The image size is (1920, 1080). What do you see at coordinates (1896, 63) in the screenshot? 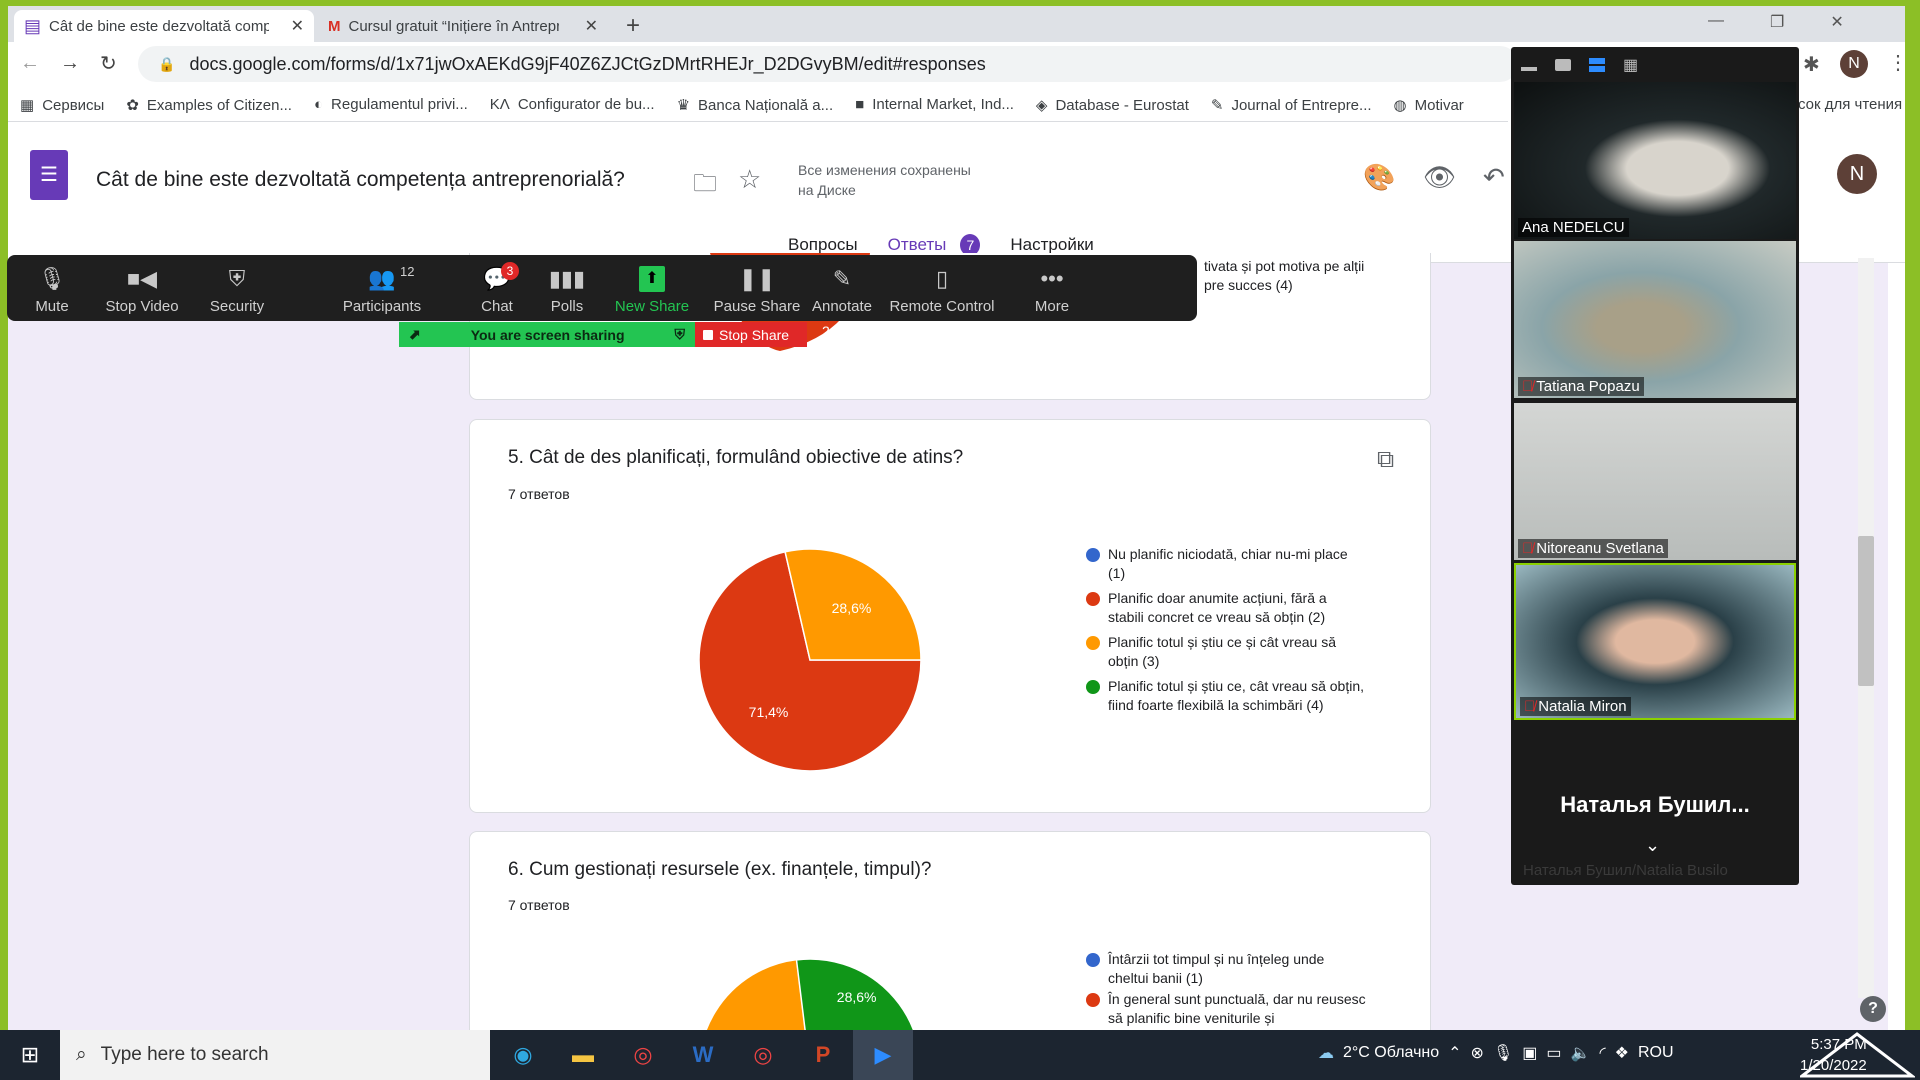
I see `menu-icon: ⋮` at bounding box center [1896, 63].